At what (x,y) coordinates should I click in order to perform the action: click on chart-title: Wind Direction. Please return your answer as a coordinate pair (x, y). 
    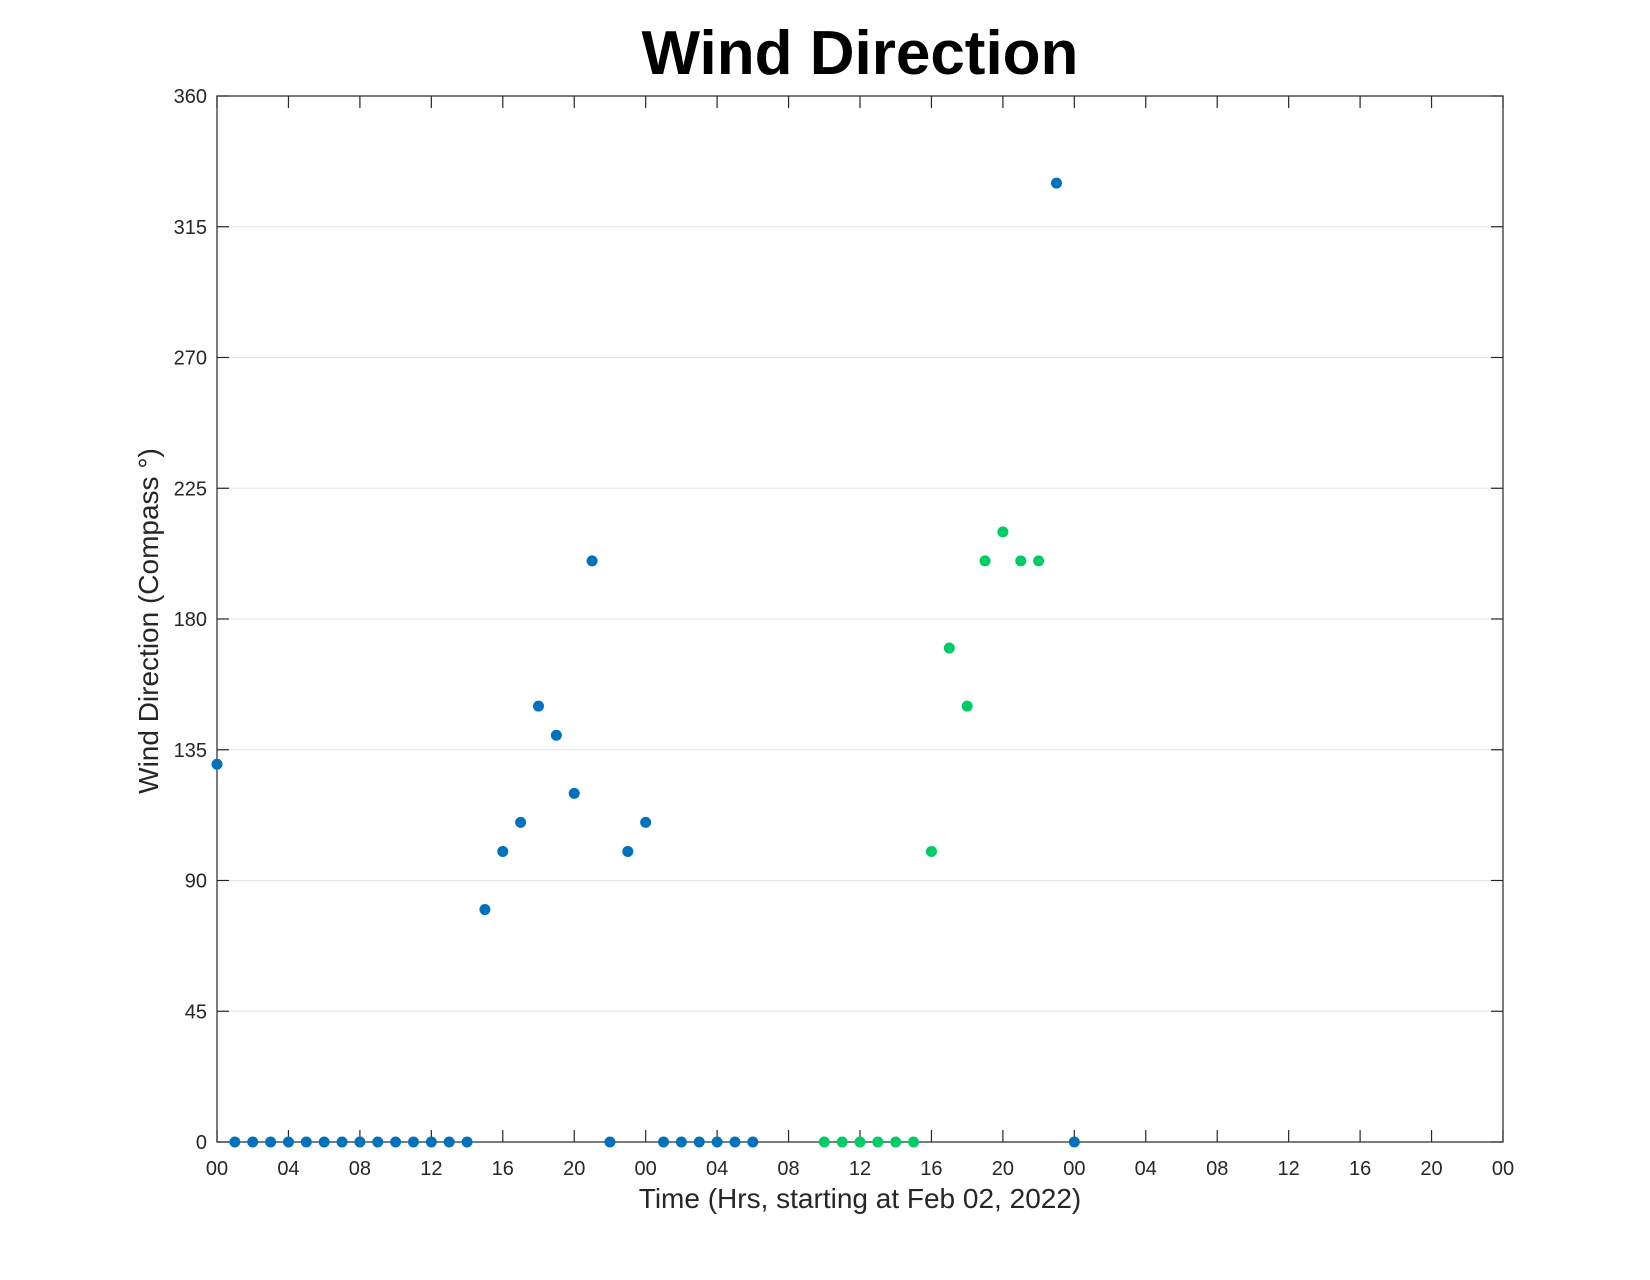
    Looking at the image, I should click on (860, 53).